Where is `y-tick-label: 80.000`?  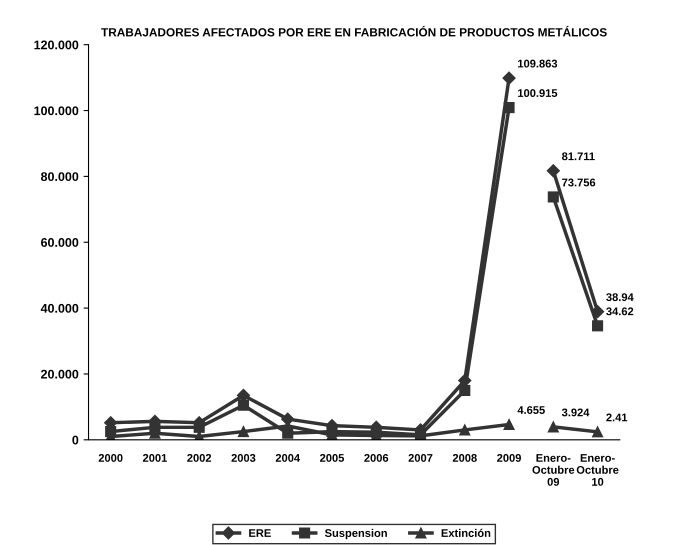
y-tick-label: 80.000 is located at coordinates (59, 177).